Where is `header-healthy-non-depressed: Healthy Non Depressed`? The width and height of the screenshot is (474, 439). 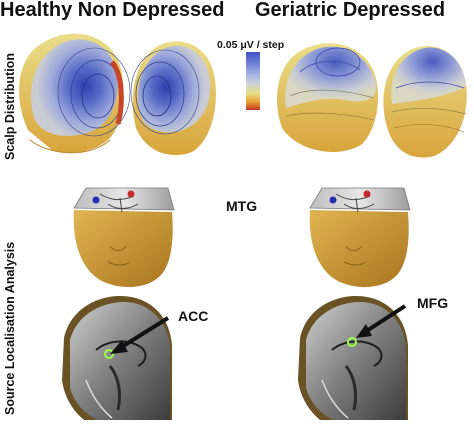
header-healthy-non-depressed: Healthy Non Depressed is located at coordinates (112, 10).